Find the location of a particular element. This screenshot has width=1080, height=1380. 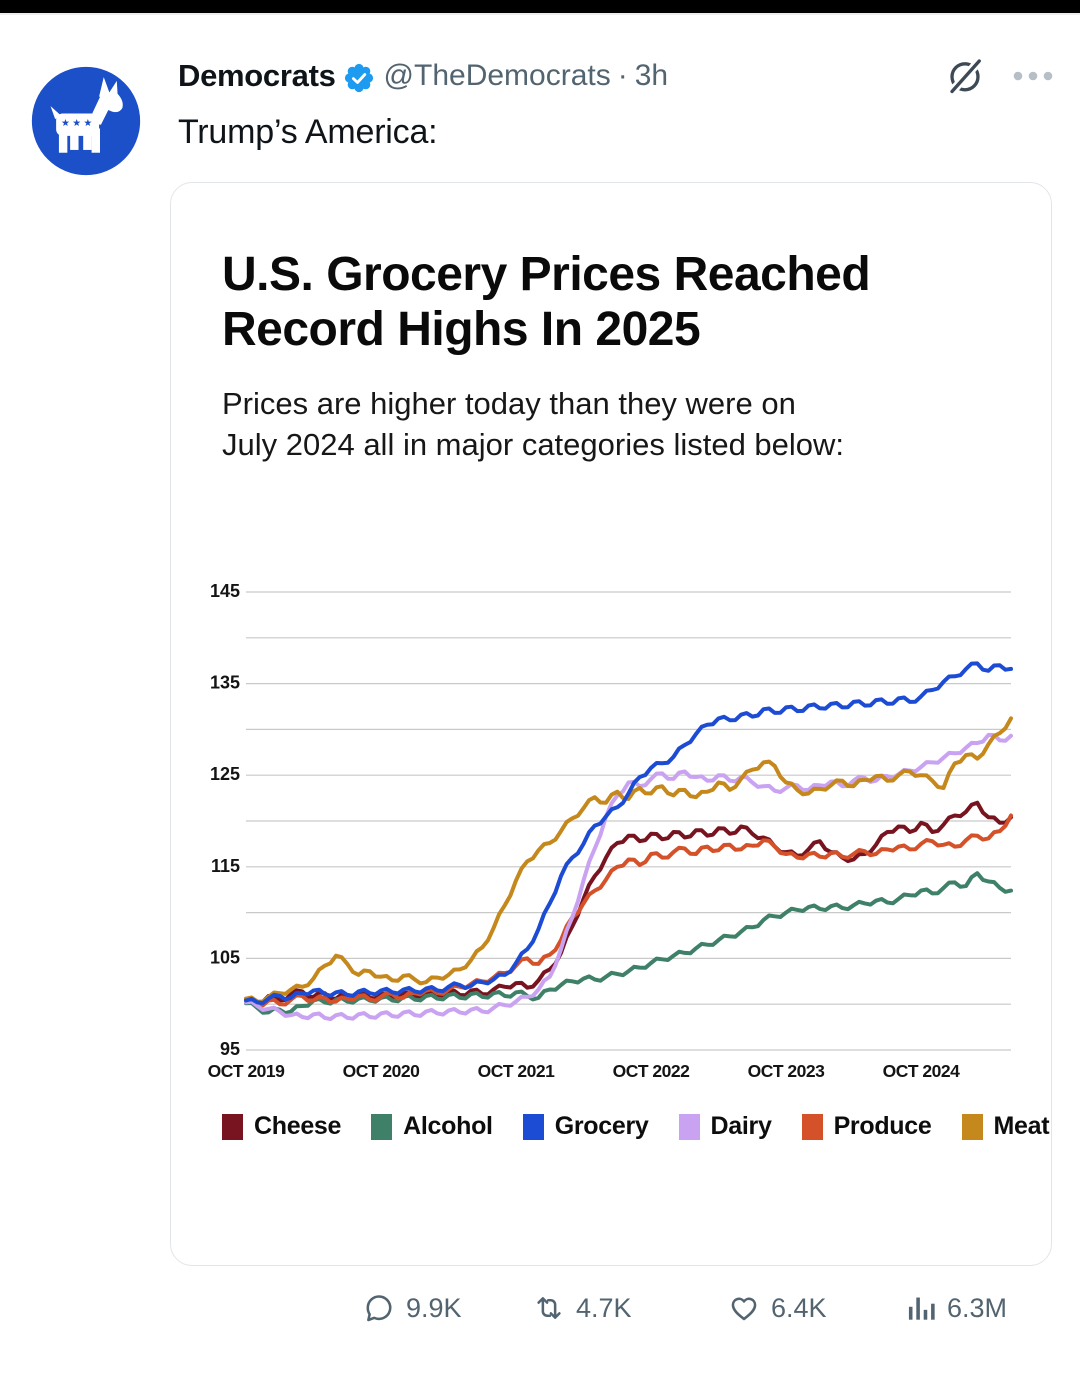

user-handle: @TheDemocrats is located at coordinates (497, 75).